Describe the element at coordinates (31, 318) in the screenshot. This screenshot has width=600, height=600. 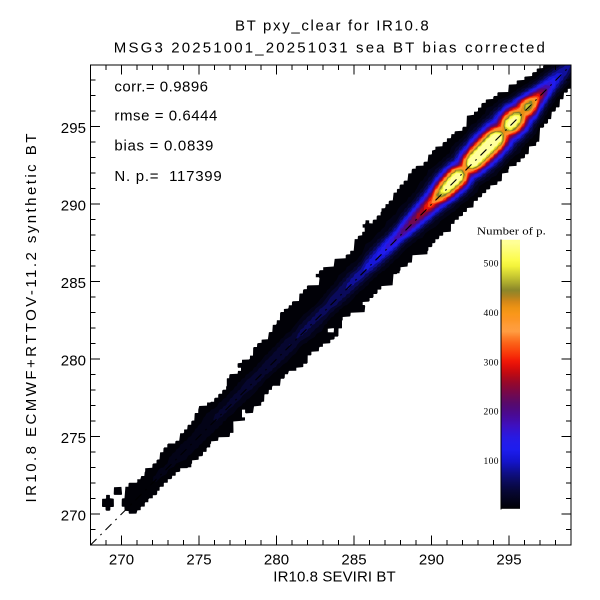
I see `svg-text:IR10.8 ECMWF+RTTOV-11.2 synthe: IR10.8 ECMWF+RTTOV-11.2 synthetic BT` at that location.